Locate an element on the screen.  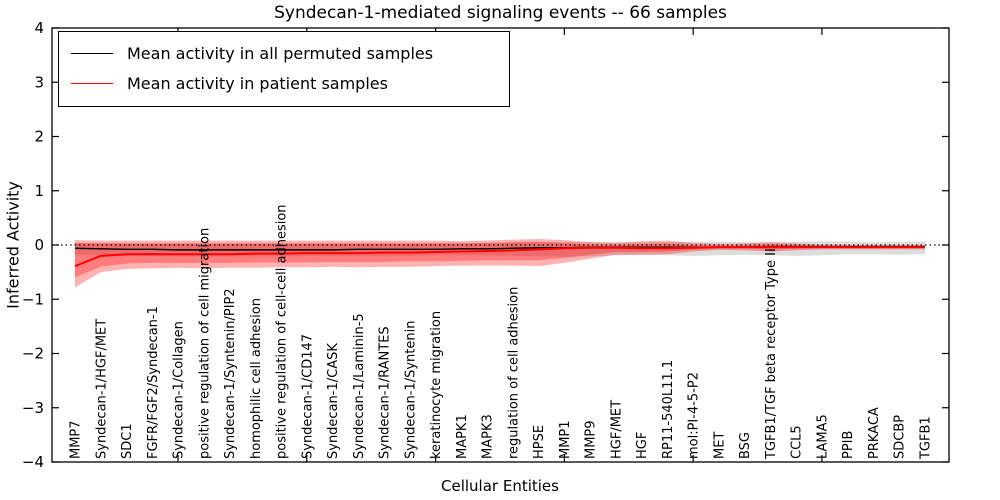
x-tick-label: HGF is located at coordinates (642, 445).